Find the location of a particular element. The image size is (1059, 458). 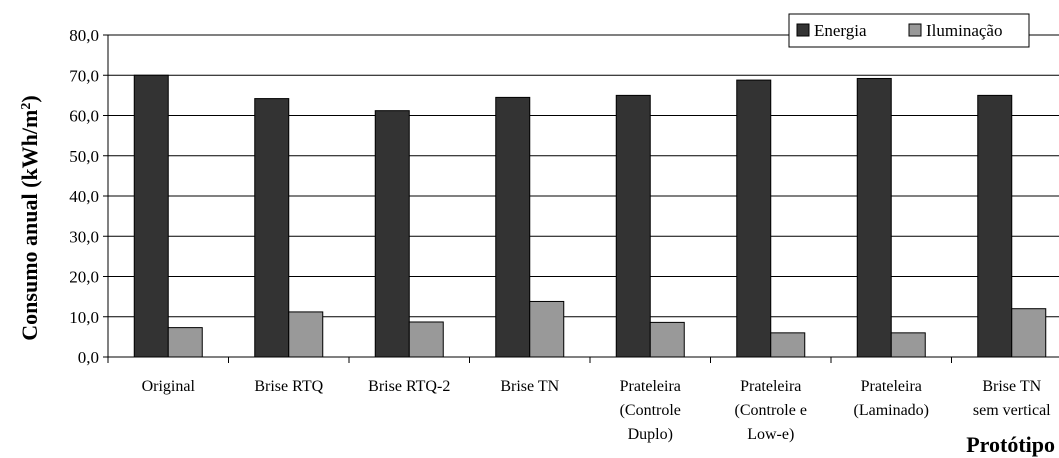

legend-label: Iluminação is located at coordinates (964, 30).